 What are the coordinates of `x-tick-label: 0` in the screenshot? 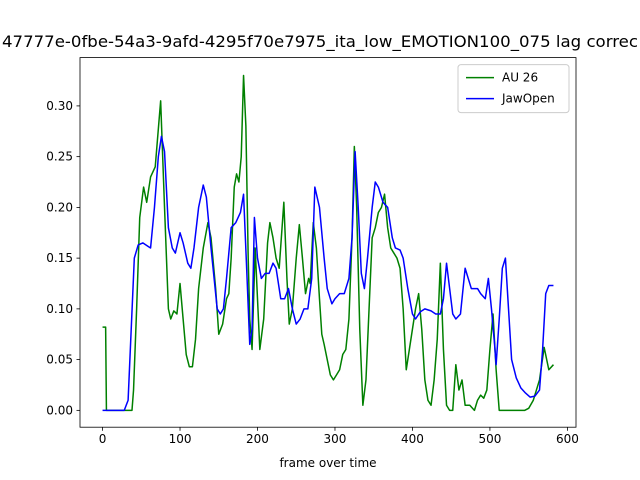 It's located at (103, 439).